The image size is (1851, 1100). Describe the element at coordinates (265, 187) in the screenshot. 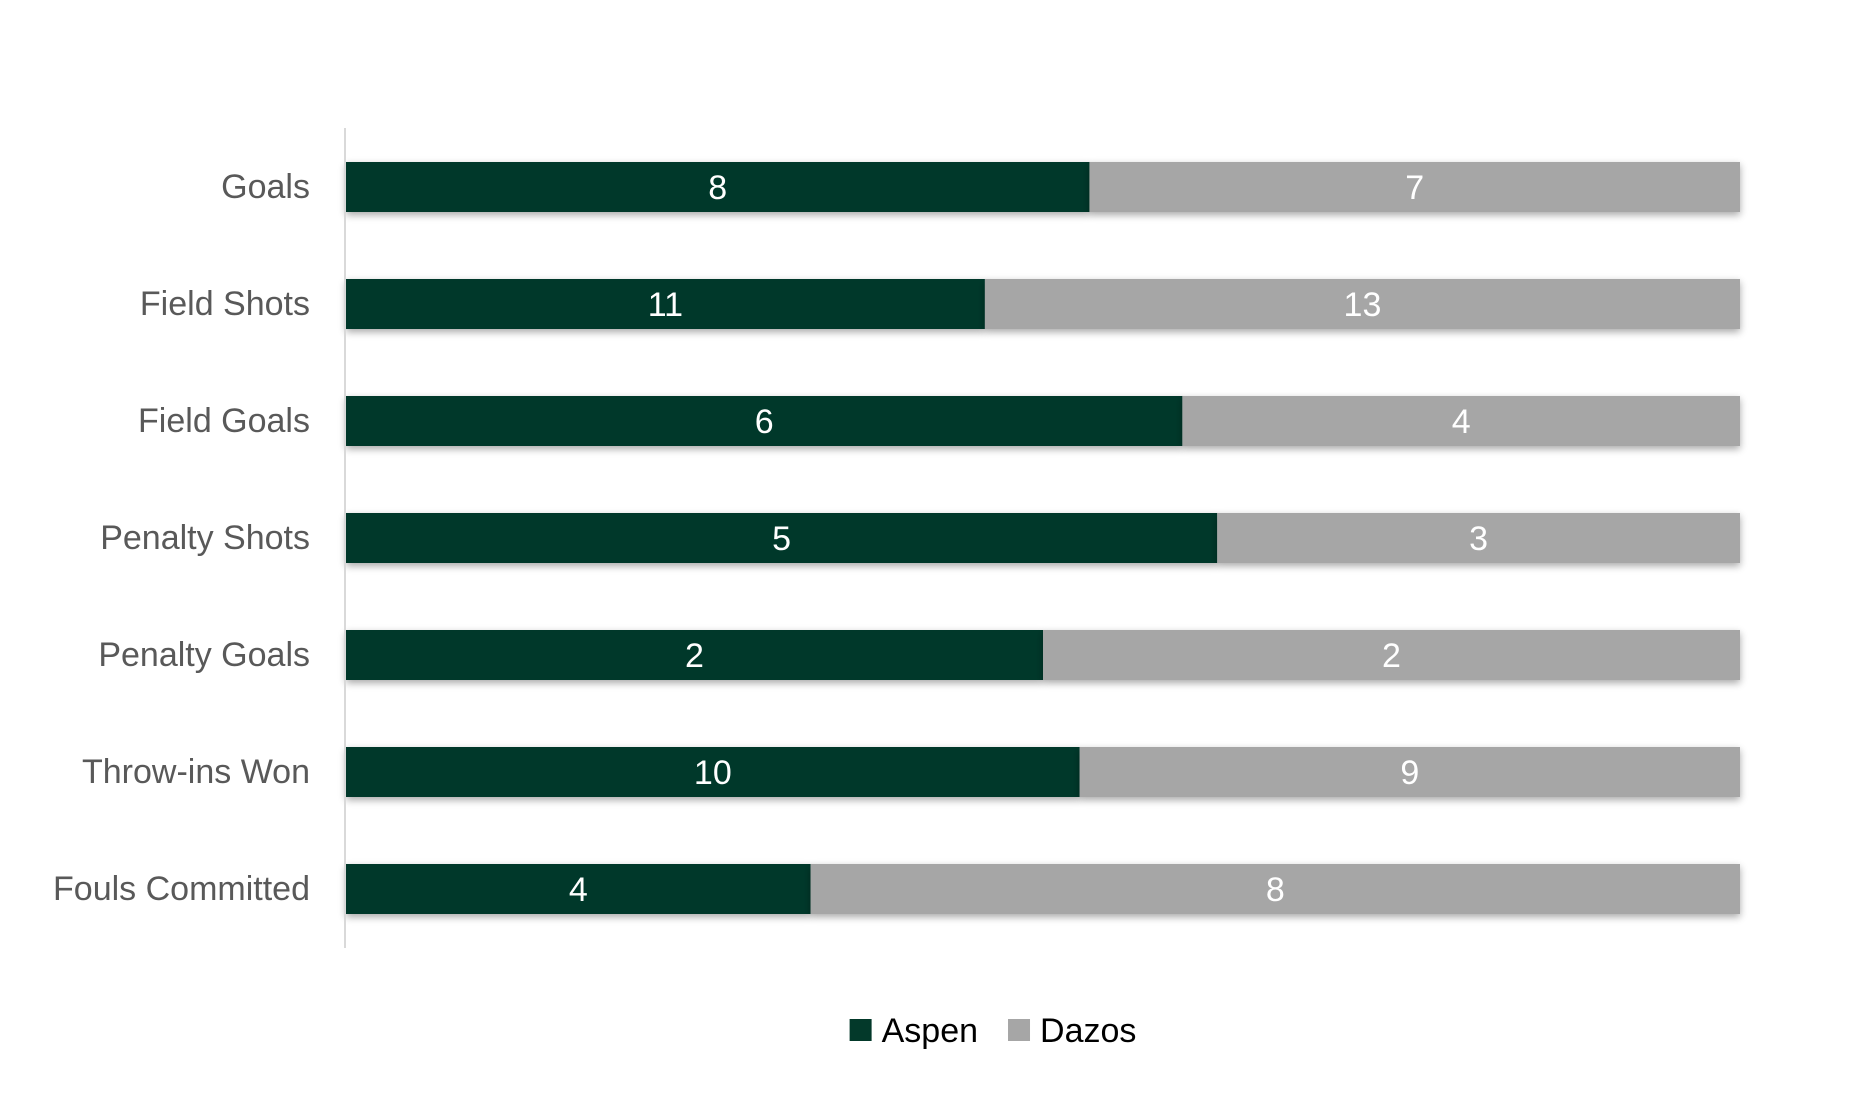

I see `category-label: Goals` at that location.